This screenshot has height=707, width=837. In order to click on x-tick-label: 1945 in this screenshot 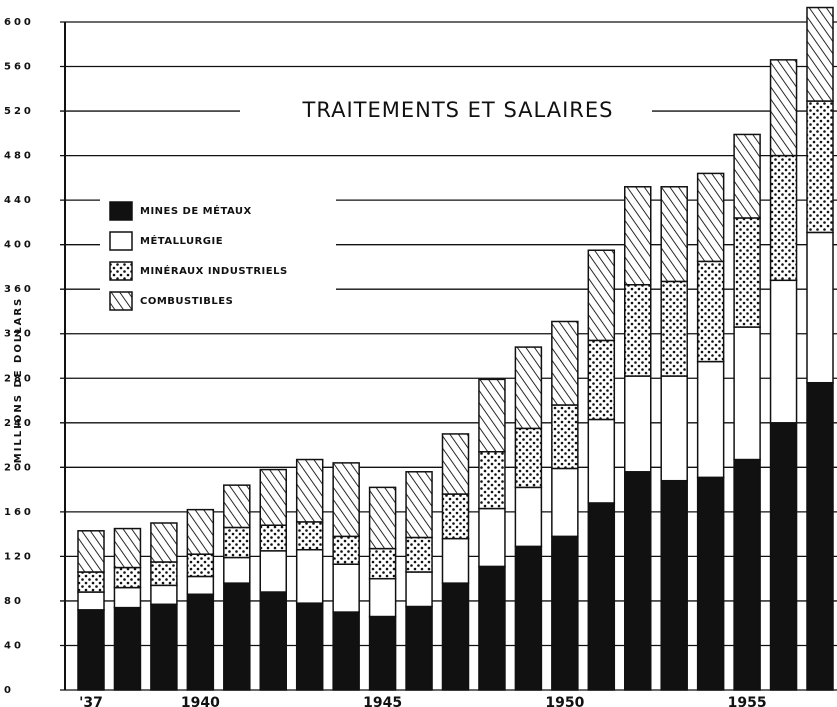, I will do `click(382, 701)`.